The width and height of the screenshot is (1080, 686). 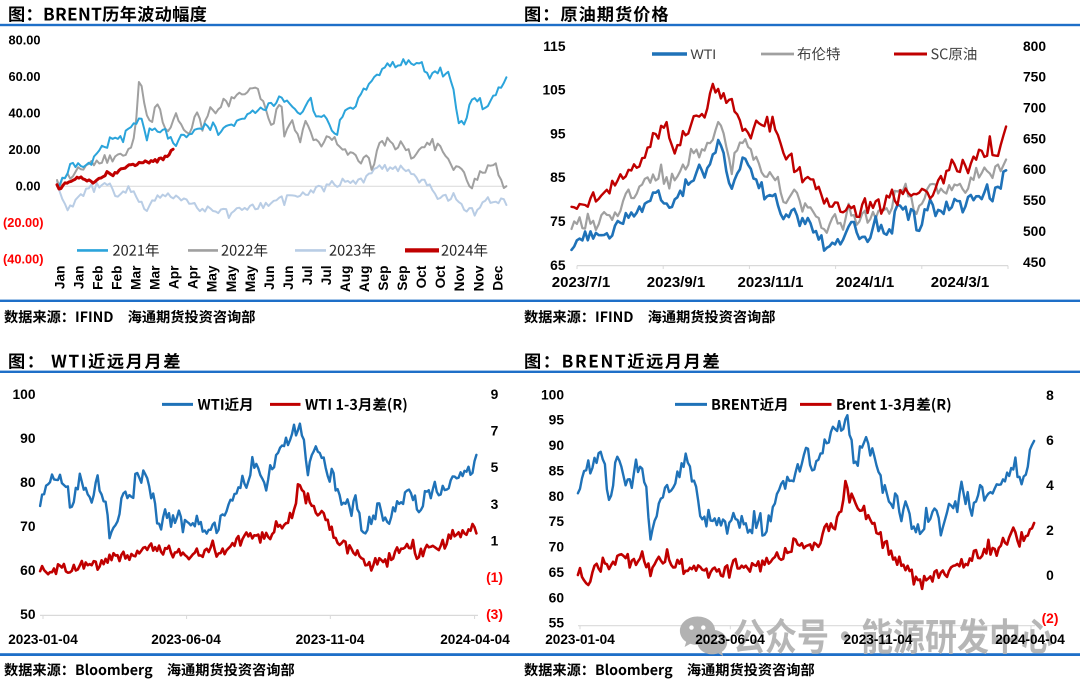 I want to click on svg-text: 2023/11/1, so click(x=771, y=282).